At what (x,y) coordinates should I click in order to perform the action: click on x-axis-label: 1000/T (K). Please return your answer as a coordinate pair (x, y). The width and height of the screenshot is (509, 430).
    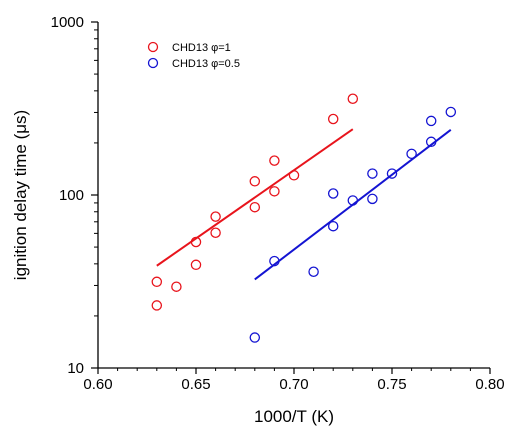
    Looking at the image, I should click on (294, 416).